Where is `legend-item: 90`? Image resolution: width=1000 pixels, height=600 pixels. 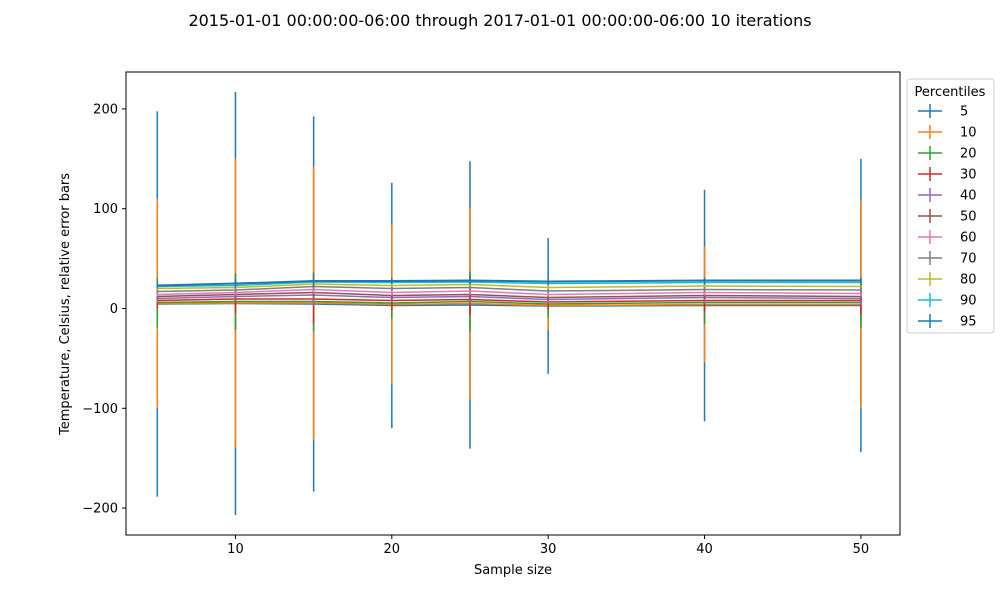 legend-item: 90 is located at coordinates (947, 301).